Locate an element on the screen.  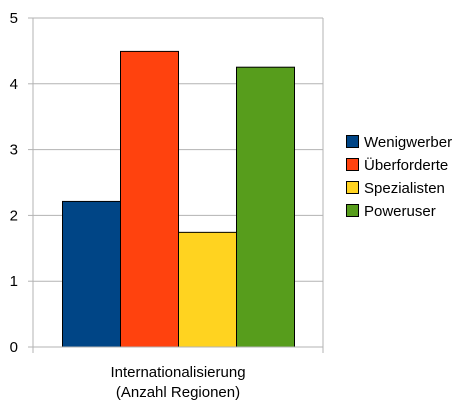
y-tick-label-2: 2 is located at coordinates (14, 215).